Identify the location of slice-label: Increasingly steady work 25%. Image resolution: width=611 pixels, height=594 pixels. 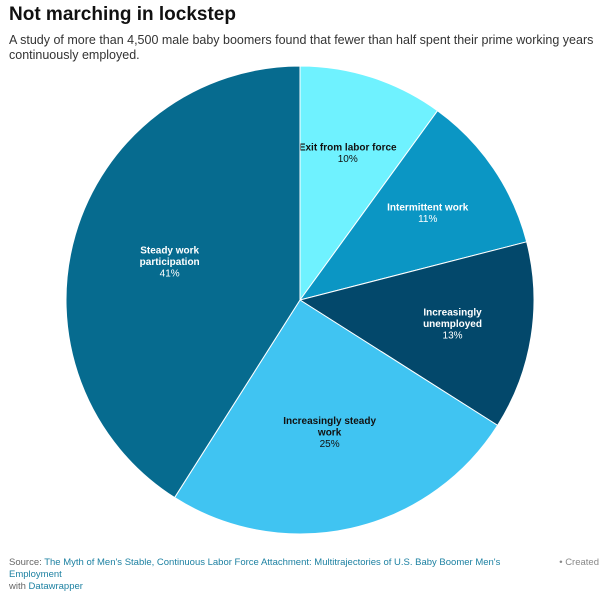
(329, 433).